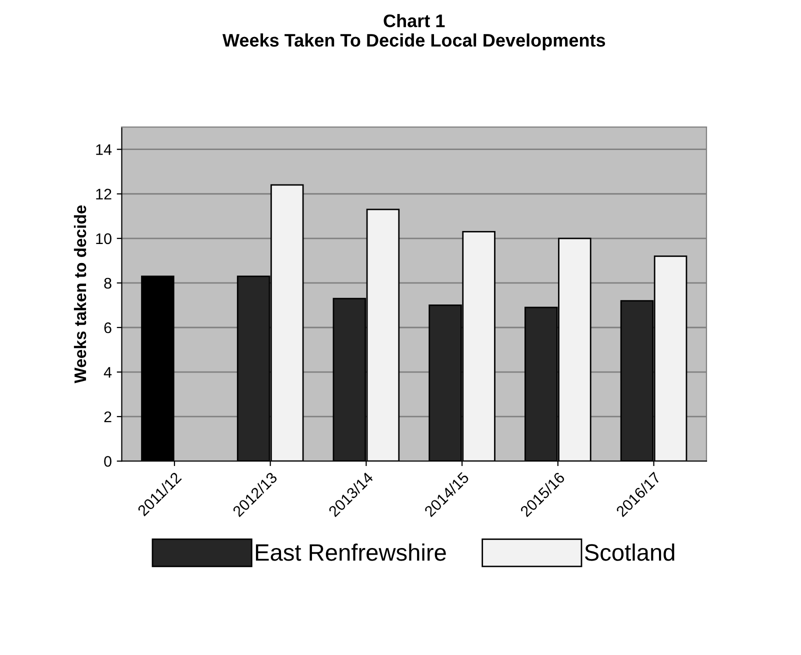 This screenshot has width=801, height=655. Describe the element at coordinates (108, 328) in the screenshot. I see `y-tick-label: 6` at that location.